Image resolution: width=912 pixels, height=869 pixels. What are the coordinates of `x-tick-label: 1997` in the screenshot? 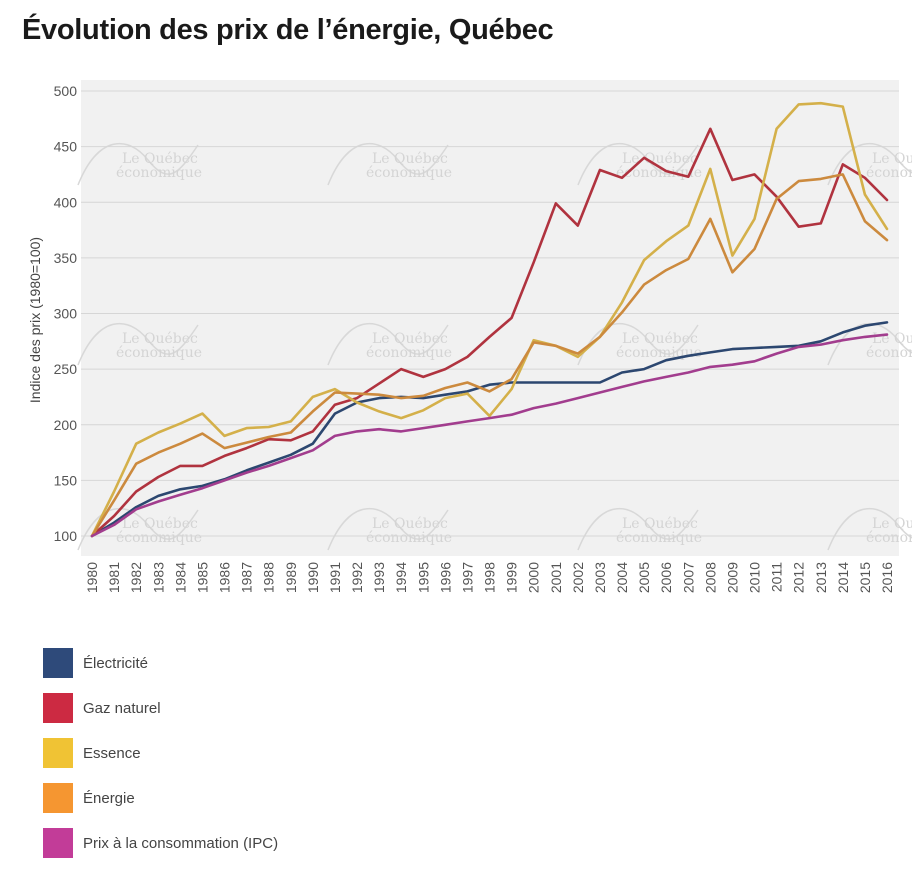 It's located at (467, 577).